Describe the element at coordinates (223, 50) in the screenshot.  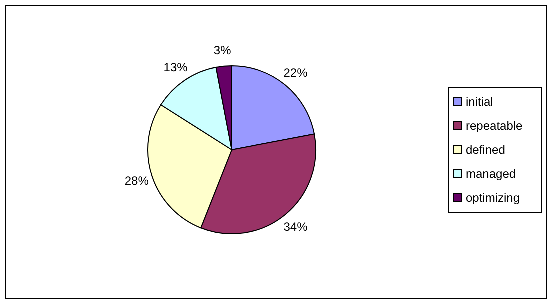
I see `data-label: 3%` at that location.